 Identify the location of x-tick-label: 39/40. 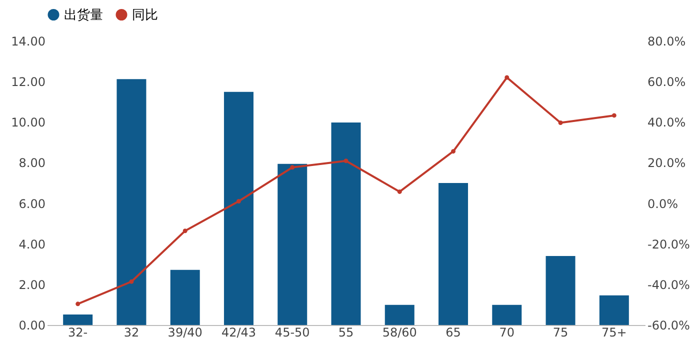
(185, 333).